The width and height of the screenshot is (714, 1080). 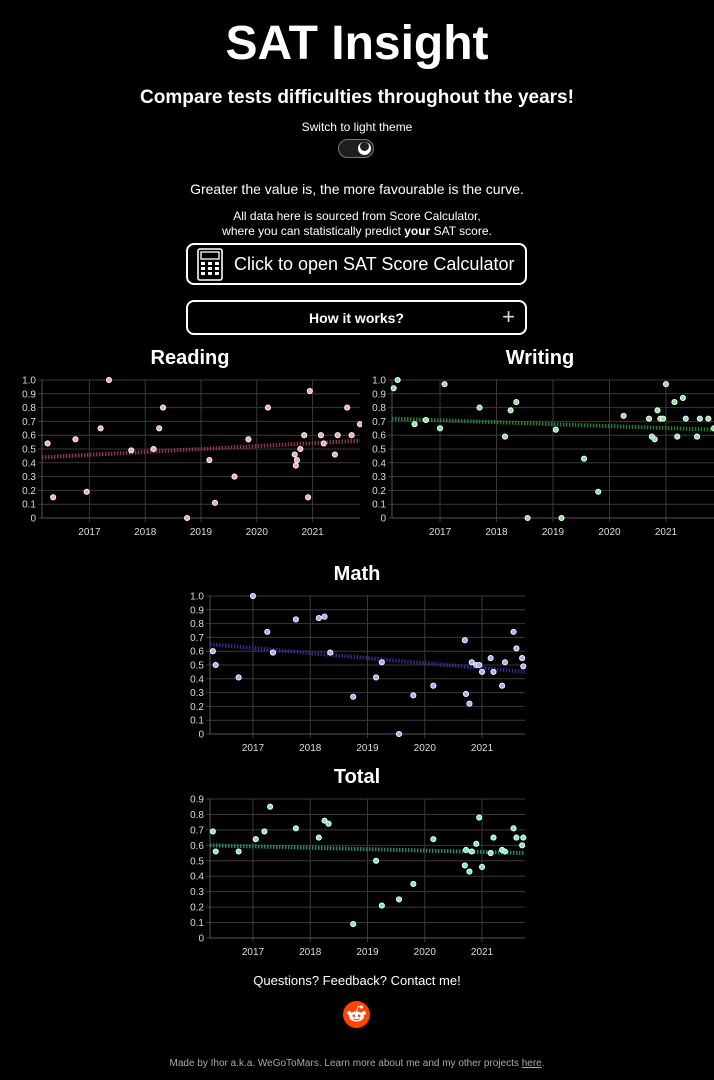 I want to click on theme-toggle-switch, so click(x=356, y=148).